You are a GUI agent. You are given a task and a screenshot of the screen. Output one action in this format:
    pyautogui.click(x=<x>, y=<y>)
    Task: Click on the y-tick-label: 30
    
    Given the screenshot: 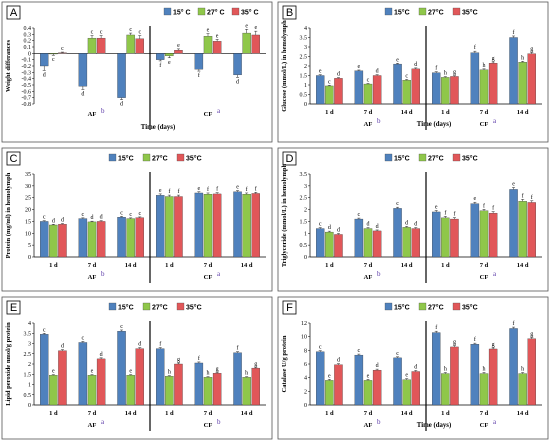 What is the action you would take?
    pyautogui.click(x=28, y=187)
    